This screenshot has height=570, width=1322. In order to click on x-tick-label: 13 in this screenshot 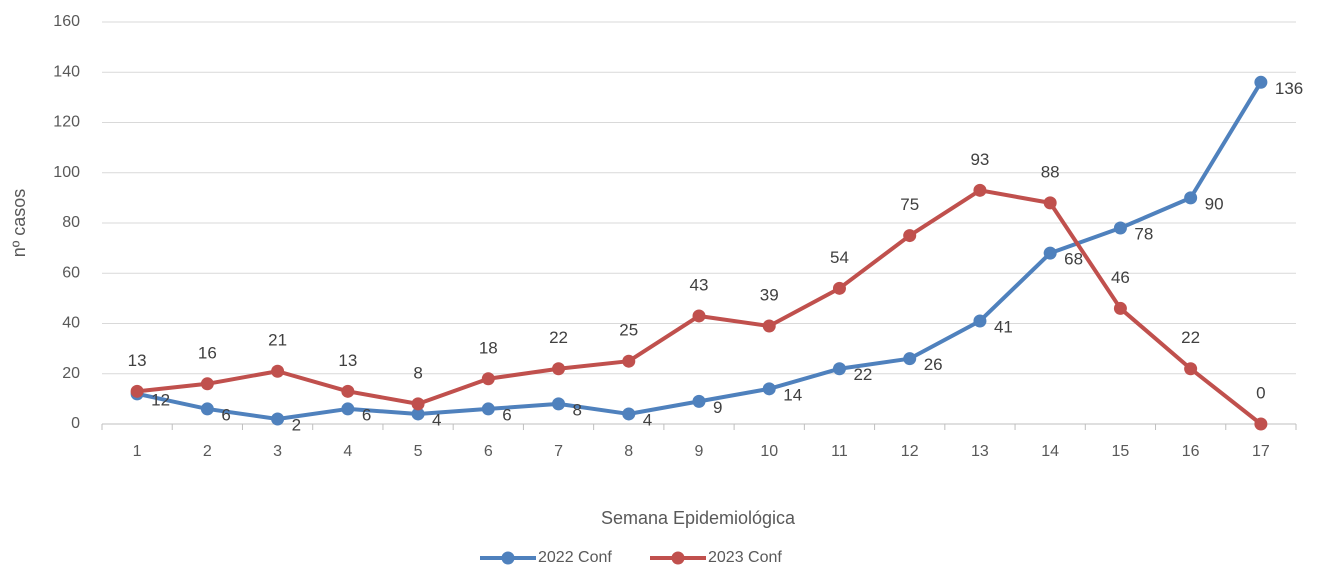, I will do `click(980, 451)`.